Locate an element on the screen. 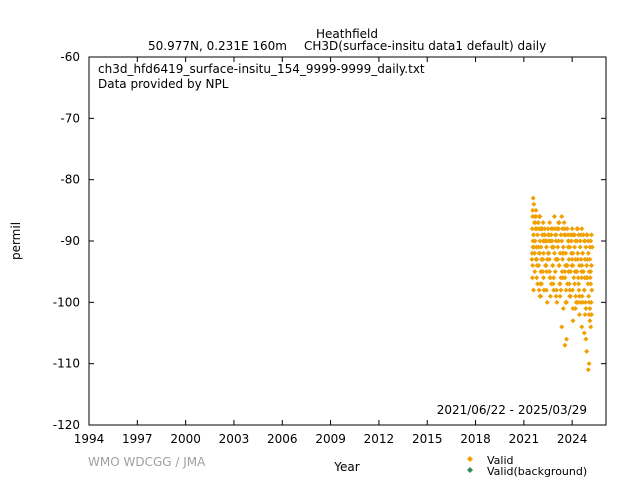 The image size is (640, 480). chart-title: Heathfield is located at coordinates (347, 34).